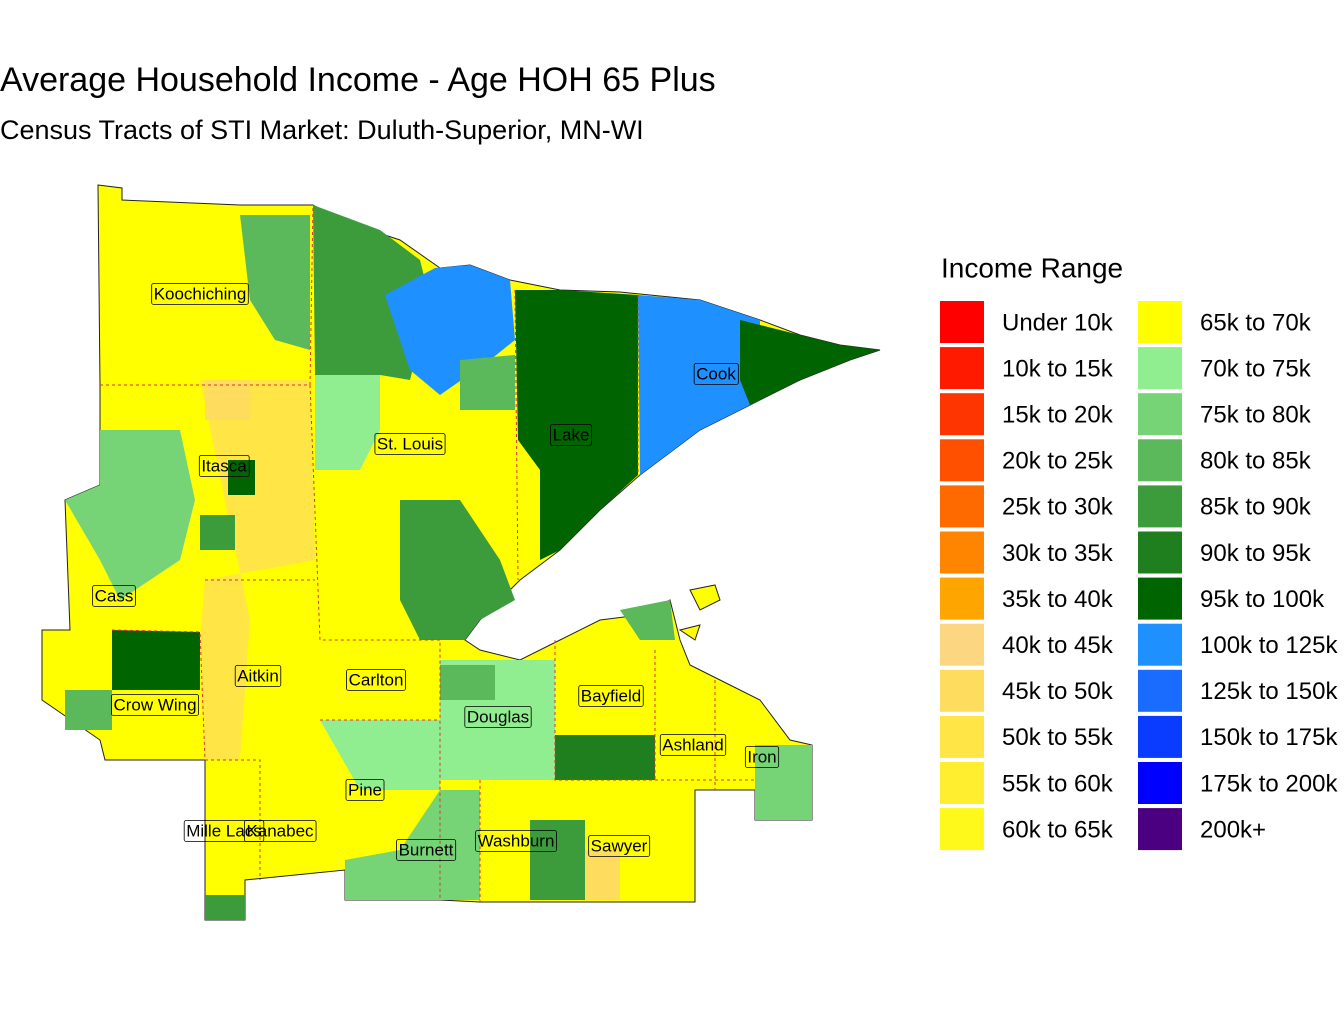  What do you see at coordinates (1269, 737) in the screenshot?
I see `legend-label: 150k to 175k` at bounding box center [1269, 737].